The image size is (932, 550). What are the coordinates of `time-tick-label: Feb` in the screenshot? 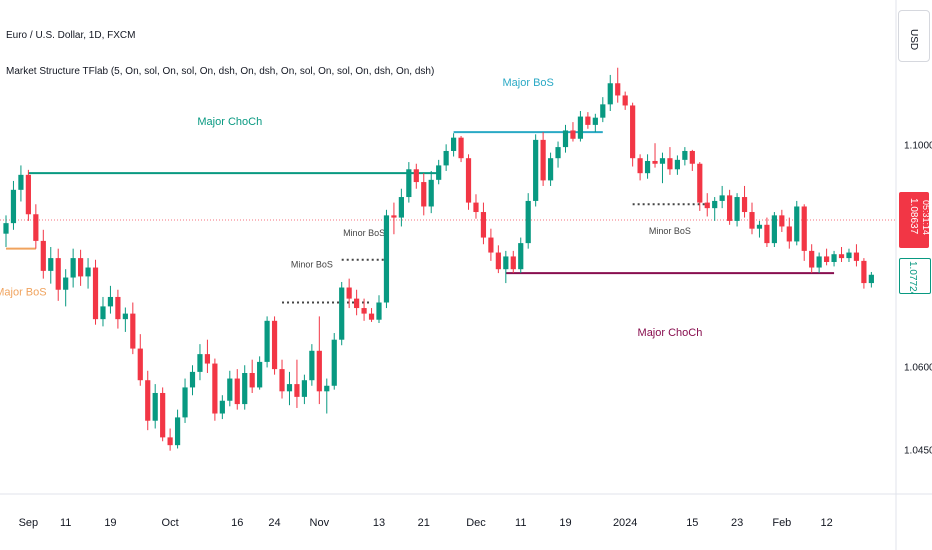 It's located at (781, 523).